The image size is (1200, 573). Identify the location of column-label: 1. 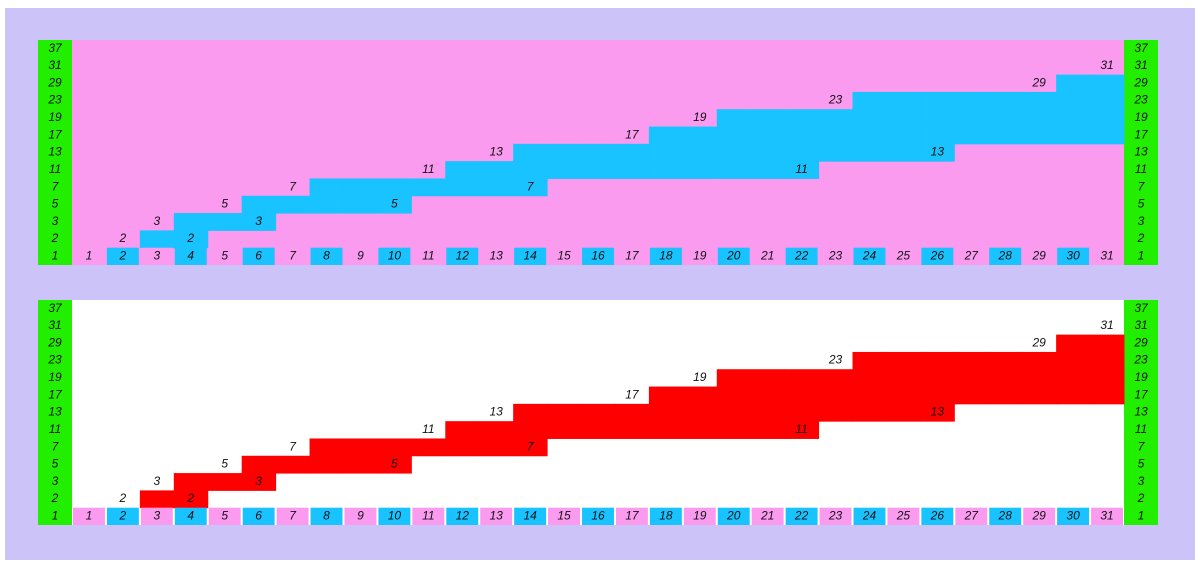
(89, 256).